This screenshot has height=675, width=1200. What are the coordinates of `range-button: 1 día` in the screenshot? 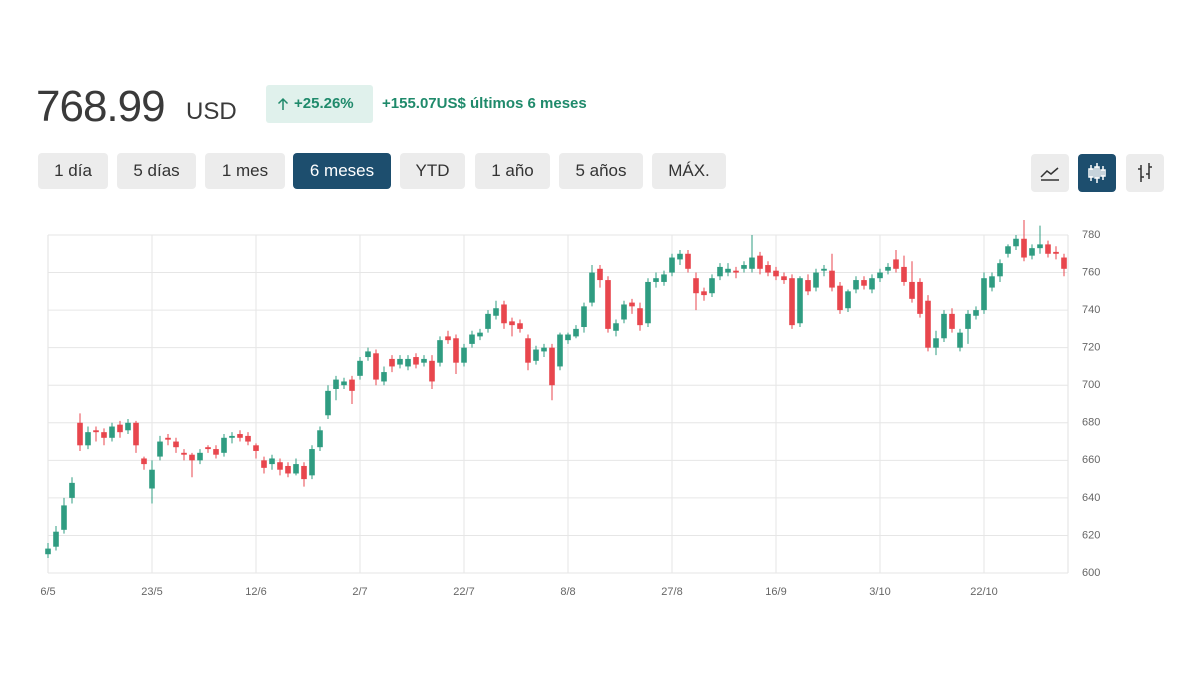 It's located at (73, 171).